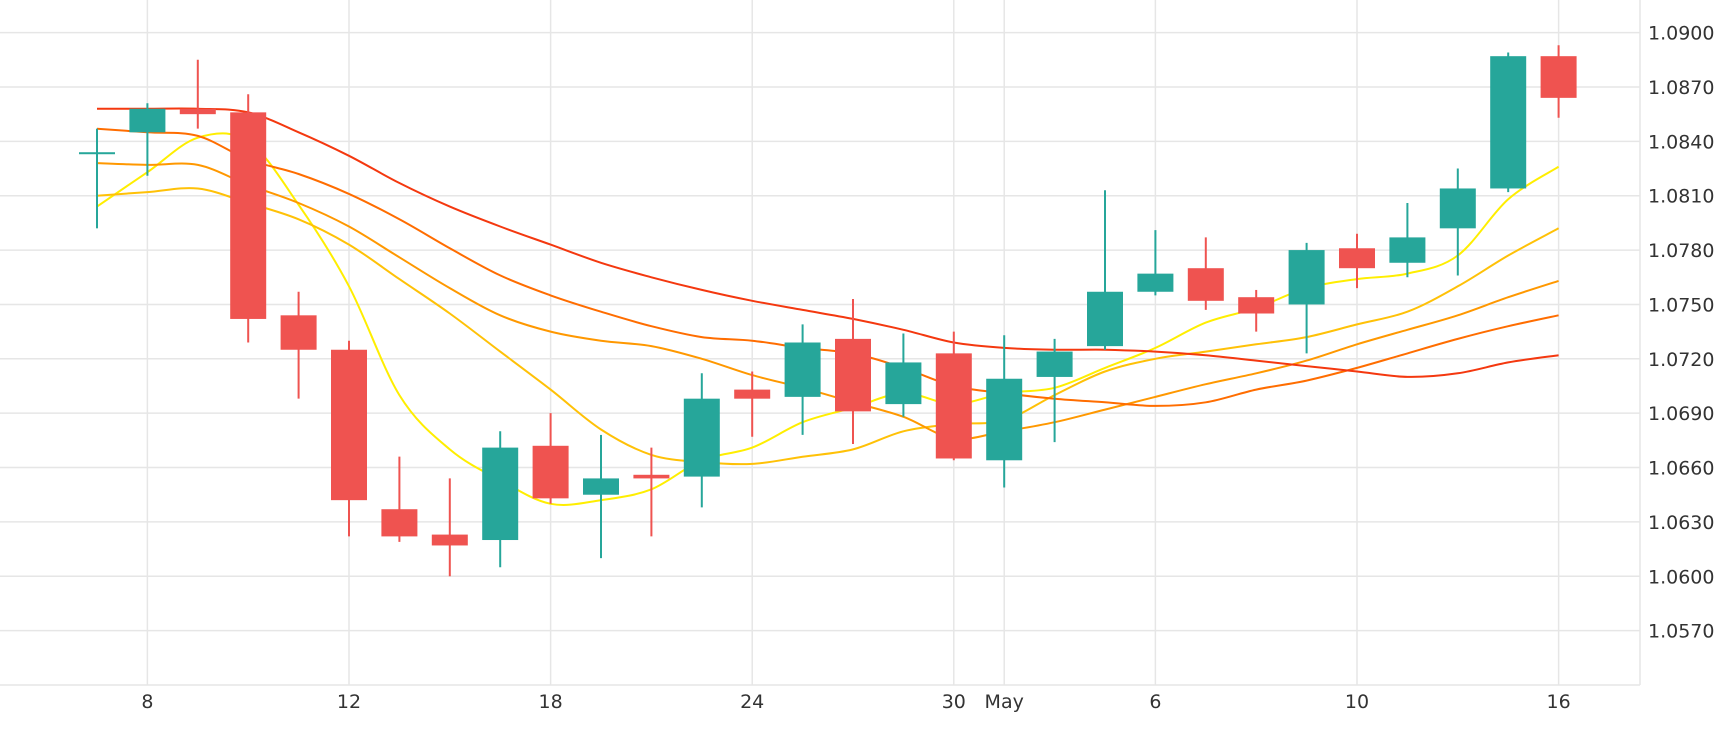 This screenshot has width=1730, height=730. Describe the element at coordinates (1559, 702) in the screenshot. I see `x-tick-label: 16` at that location.